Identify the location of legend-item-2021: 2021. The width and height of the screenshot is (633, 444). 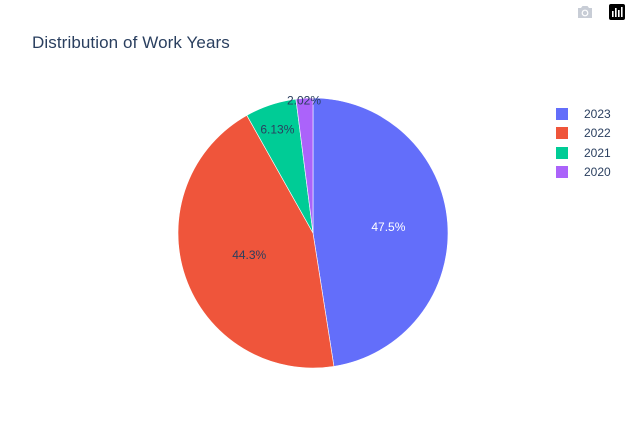
(583, 153).